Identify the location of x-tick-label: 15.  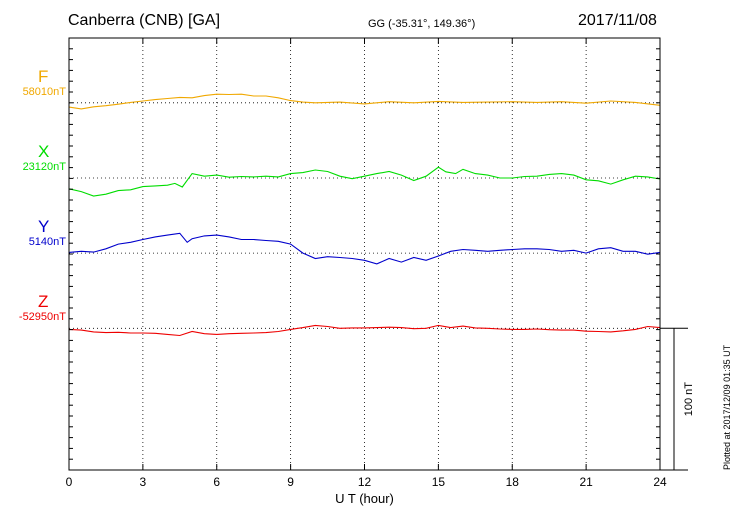
(439, 482).